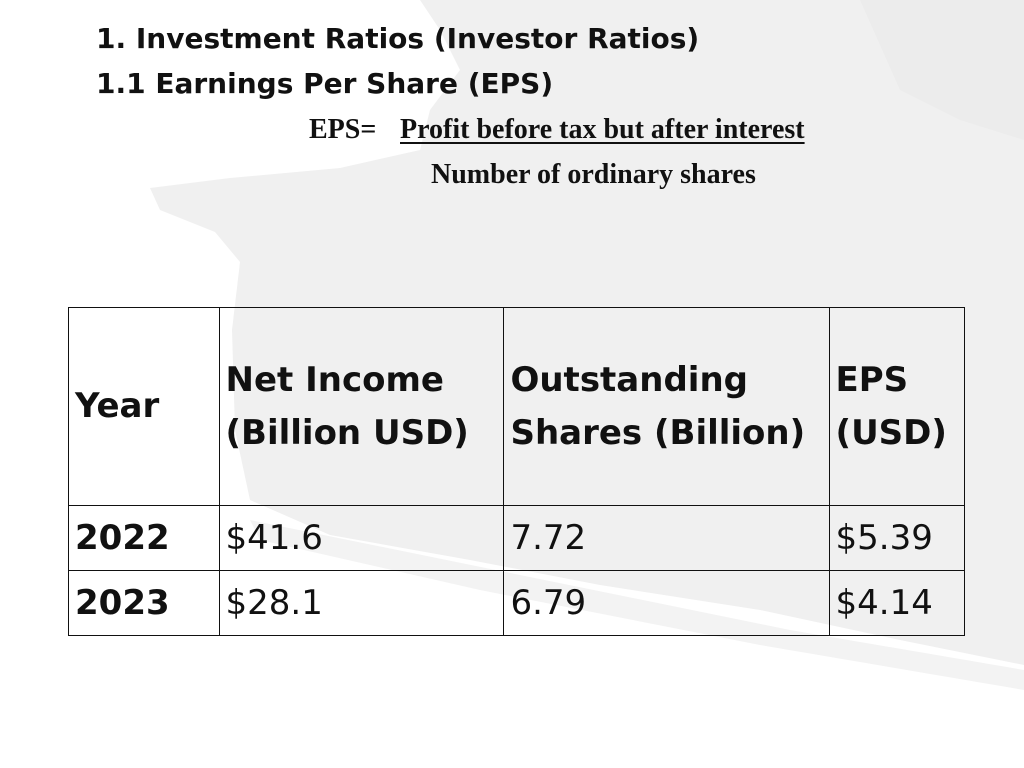  What do you see at coordinates (144, 406) in the screenshot?
I see `header-year: Year` at bounding box center [144, 406].